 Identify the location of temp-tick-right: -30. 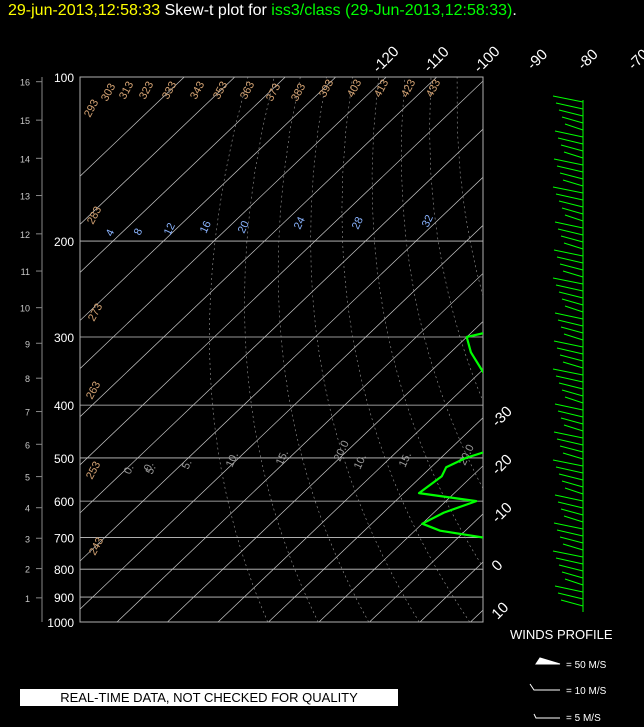
(501, 416).